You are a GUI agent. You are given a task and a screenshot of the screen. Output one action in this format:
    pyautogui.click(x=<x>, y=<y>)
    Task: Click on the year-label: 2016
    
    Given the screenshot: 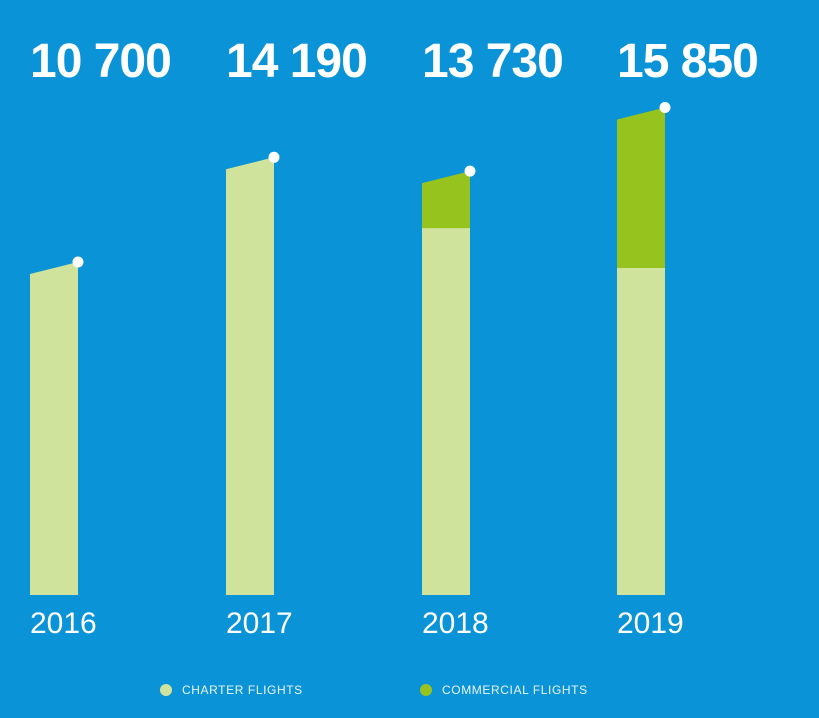 What is the action you would take?
    pyautogui.click(x=63, y=623)
    